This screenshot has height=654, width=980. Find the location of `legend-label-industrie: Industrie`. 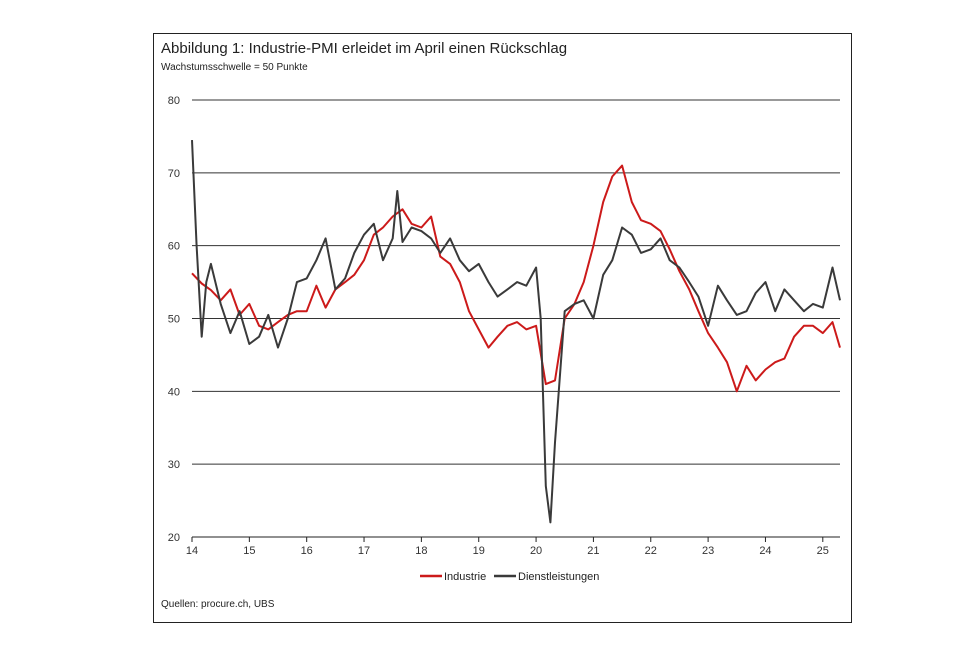

legend-label-industrie: Industrie is located at coordinates (465, 577).